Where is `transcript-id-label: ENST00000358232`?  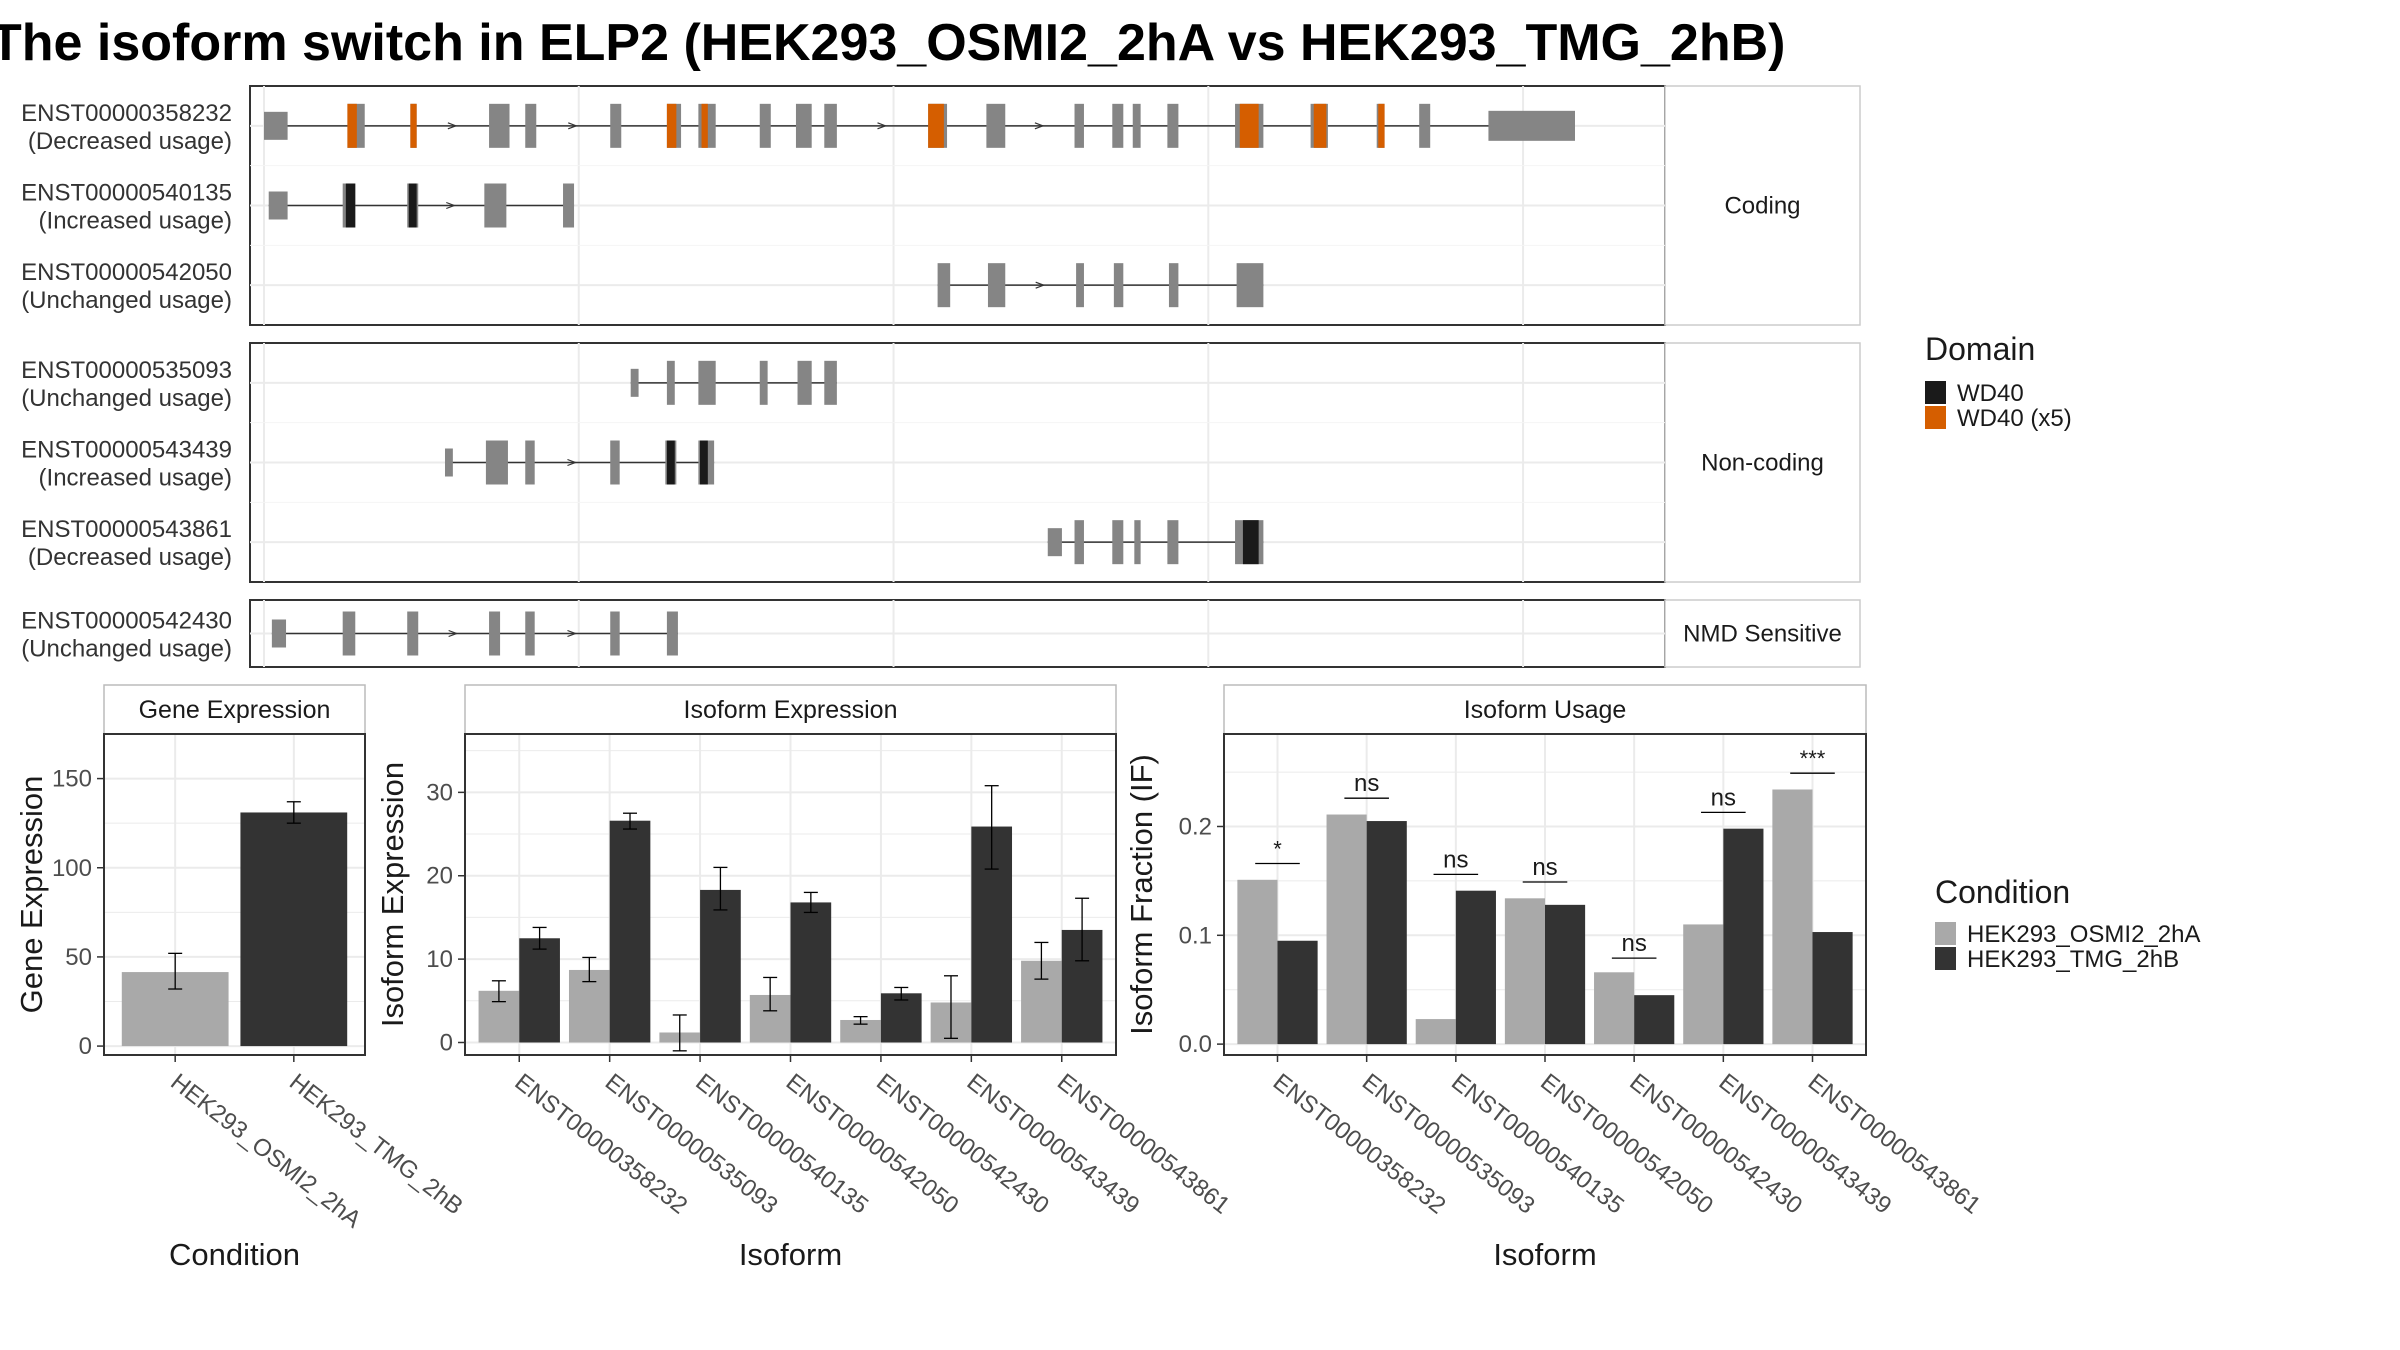 transcript-id-label: ENST00000358232 is located at coordinates (126, 113).